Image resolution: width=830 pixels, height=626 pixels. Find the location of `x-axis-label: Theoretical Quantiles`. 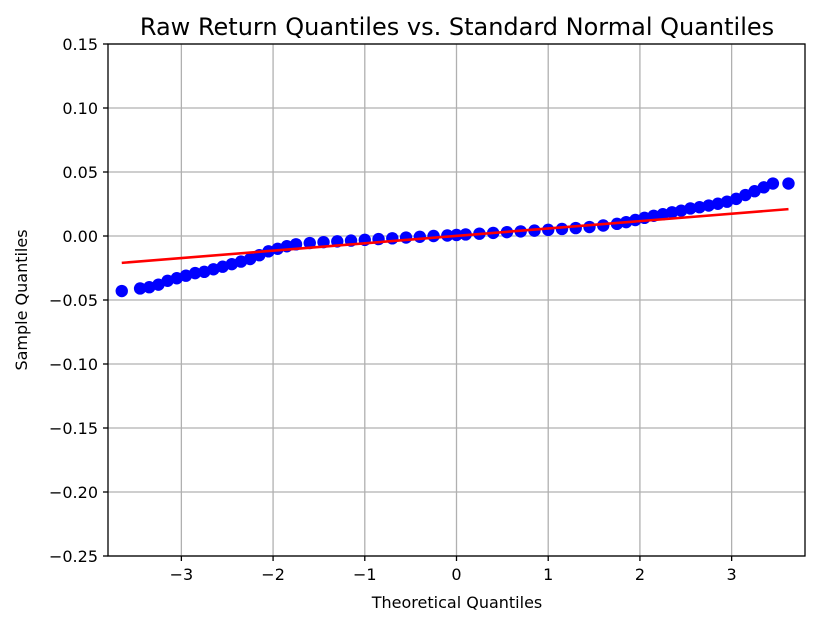

x-axis-label: Theoretical Quantiles is located at coordinates (457, 602).